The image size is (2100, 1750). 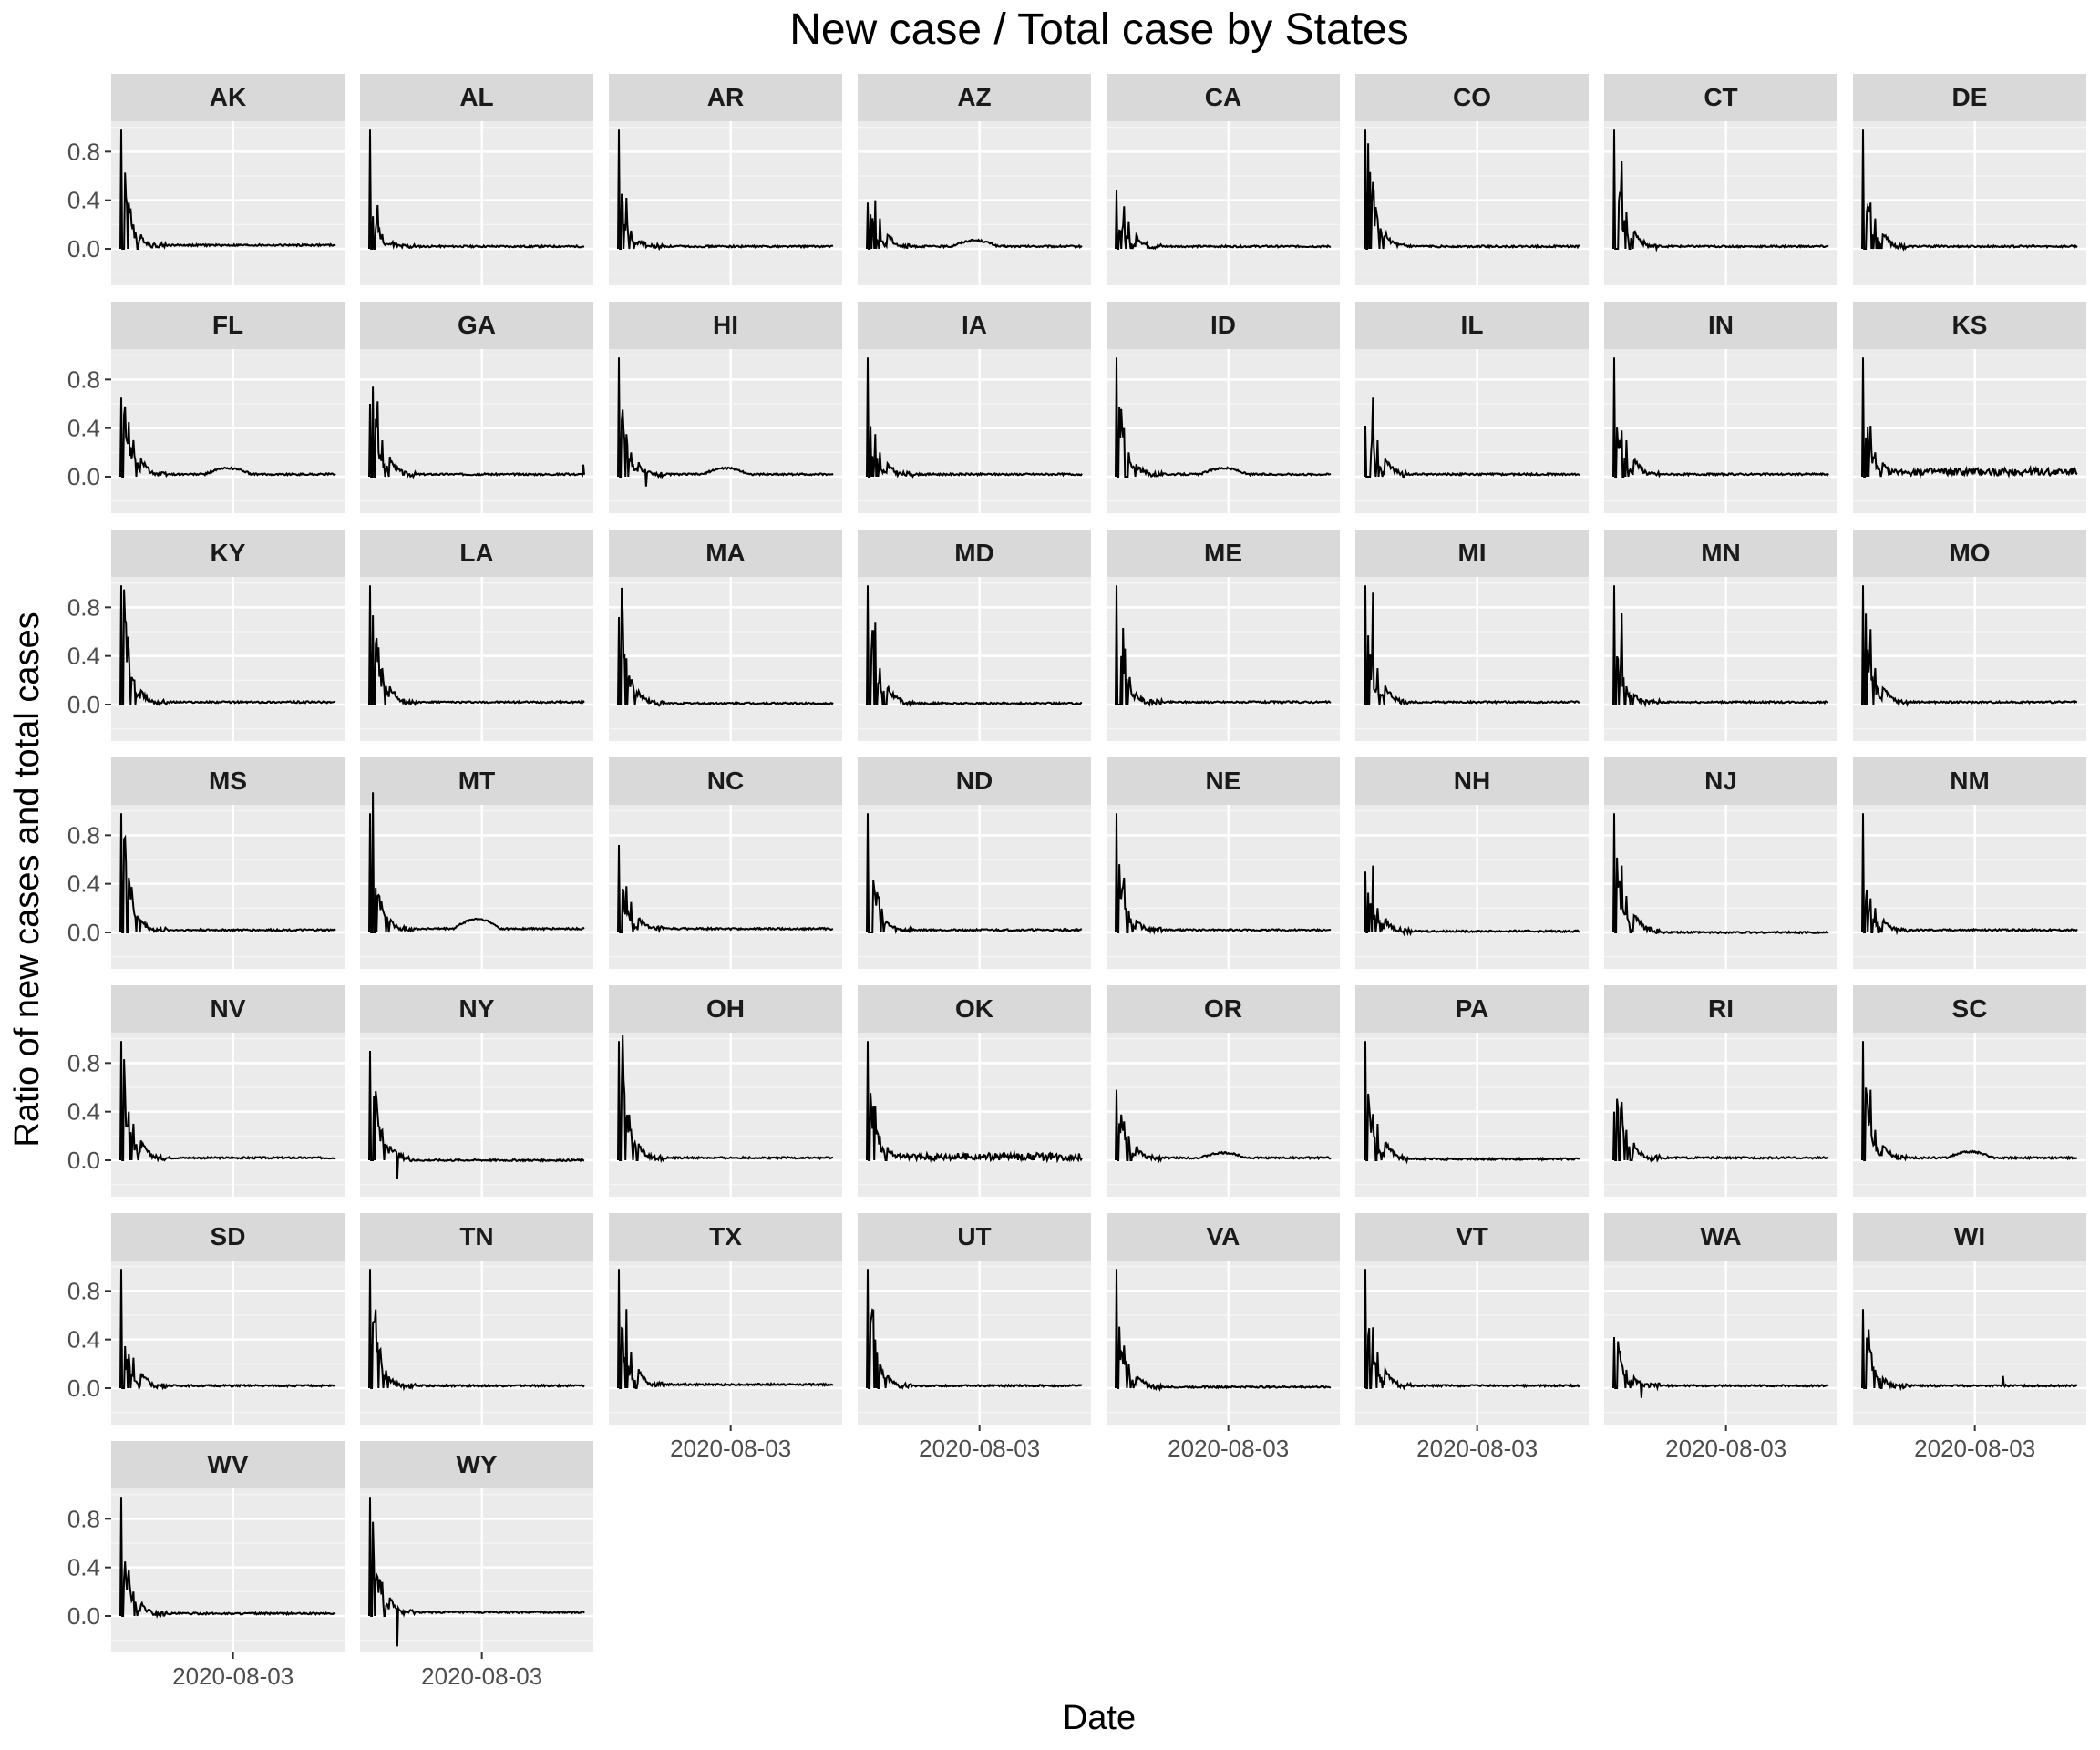 What do you see at coordinates (477, 190) in the screenshot?
I see `series-line-al` at bounding box center [477, 190].